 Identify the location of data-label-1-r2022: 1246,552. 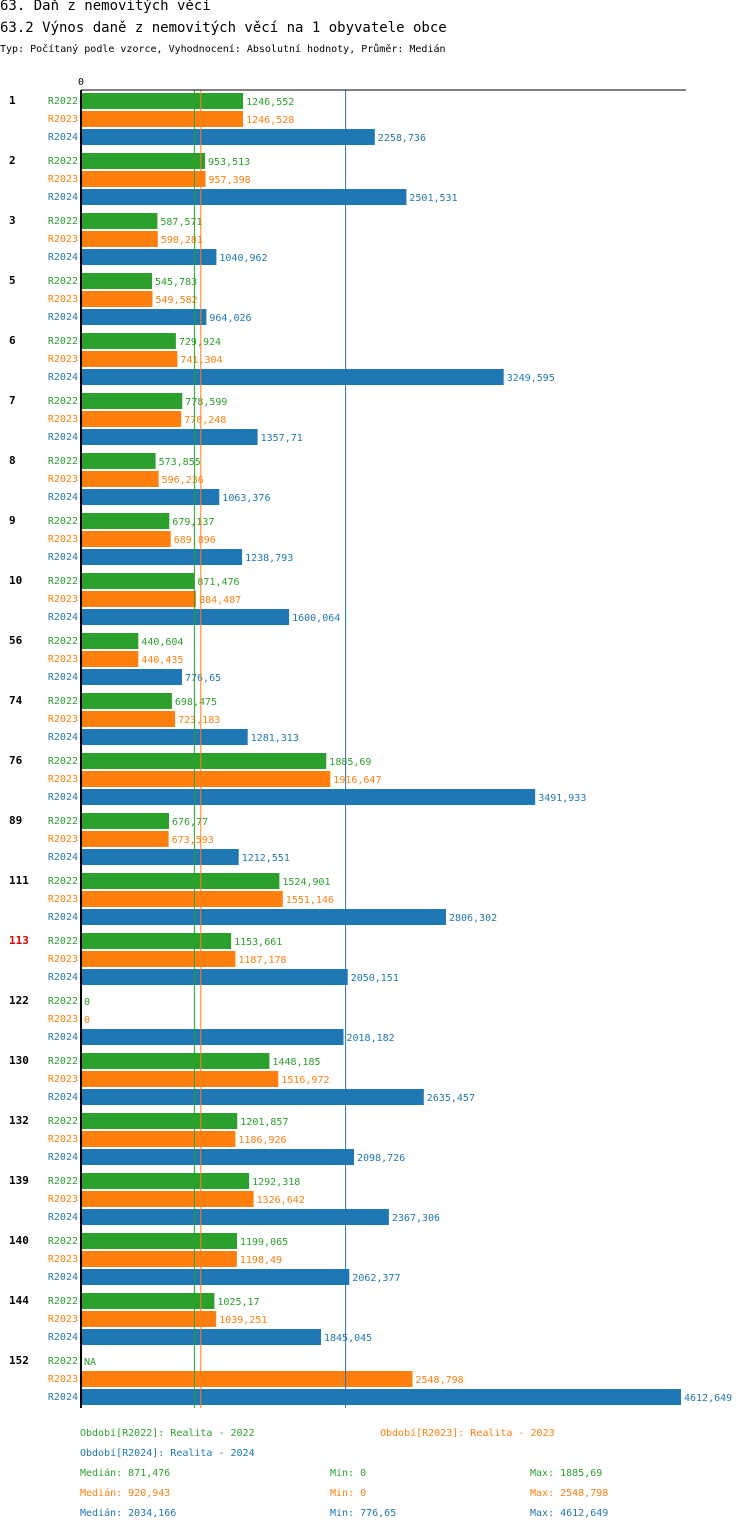
(270, 102).